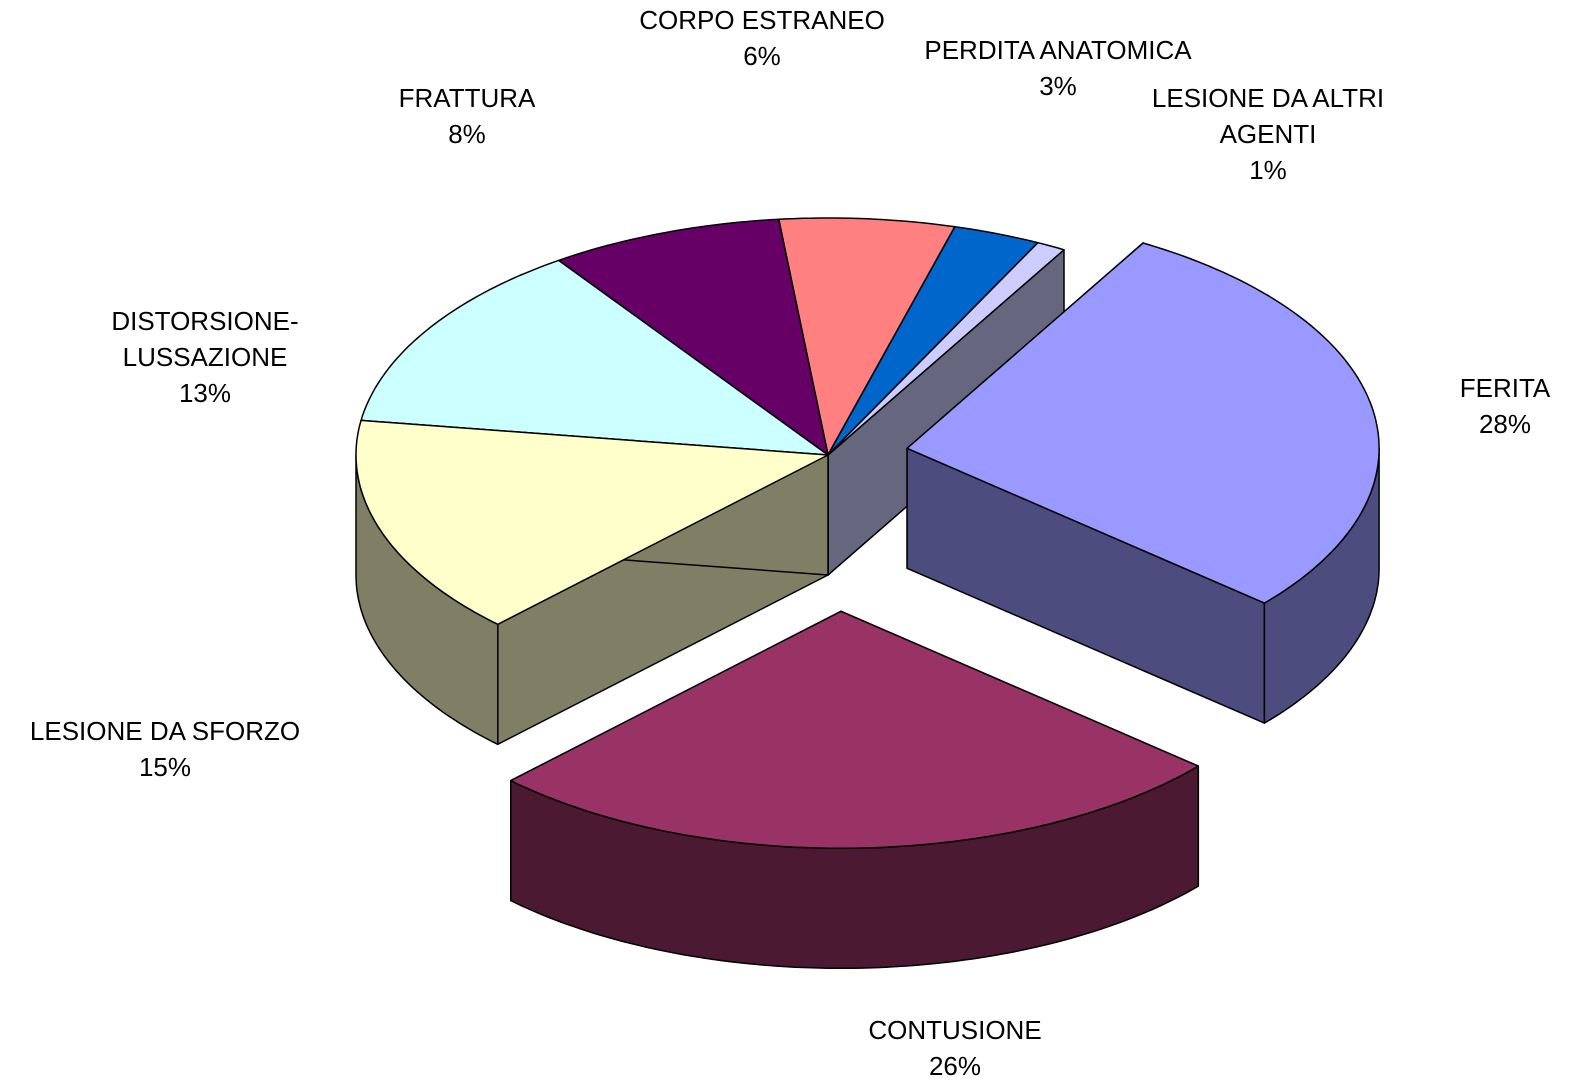 The width and height of the screenshot is (1573, 1088). I want to click on slice-label: LESIONE DA ALTRI AGENTI, so click(1268, 116).